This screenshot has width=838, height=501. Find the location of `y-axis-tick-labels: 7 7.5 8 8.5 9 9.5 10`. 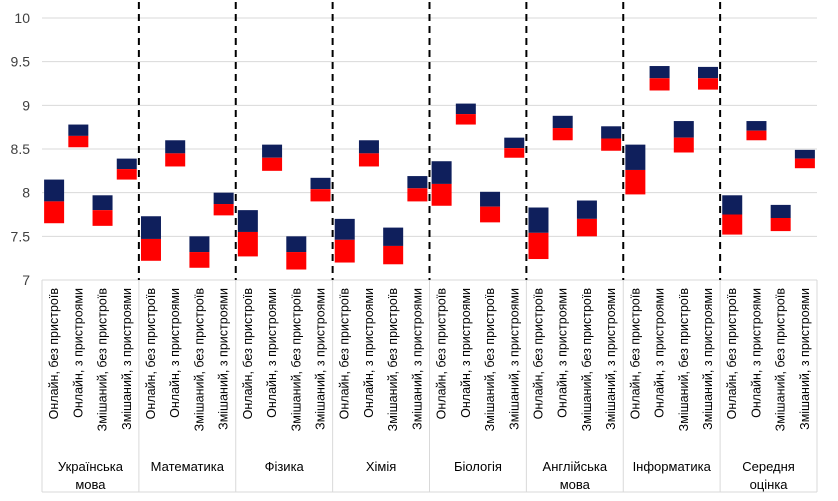

y-axis-tick-labels: 7 7.5 8 8.5 9 9.5 10 is located at coordinates (21, 149).